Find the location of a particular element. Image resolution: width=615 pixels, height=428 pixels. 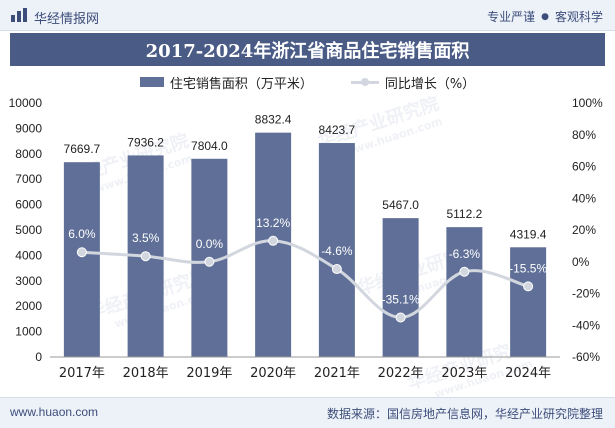

slogan: 专业严谨 ● 客观科学 is located at coordinates (545, 16).